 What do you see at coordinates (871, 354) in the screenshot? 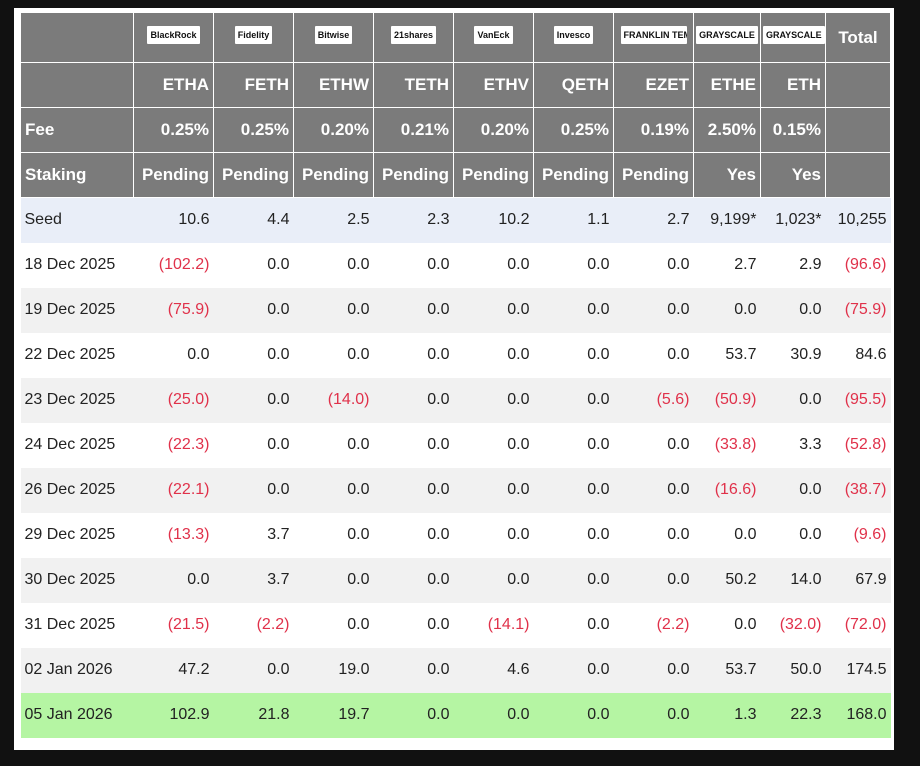
I see `flow-cell: 84.6` at bounding box center [871, 354].